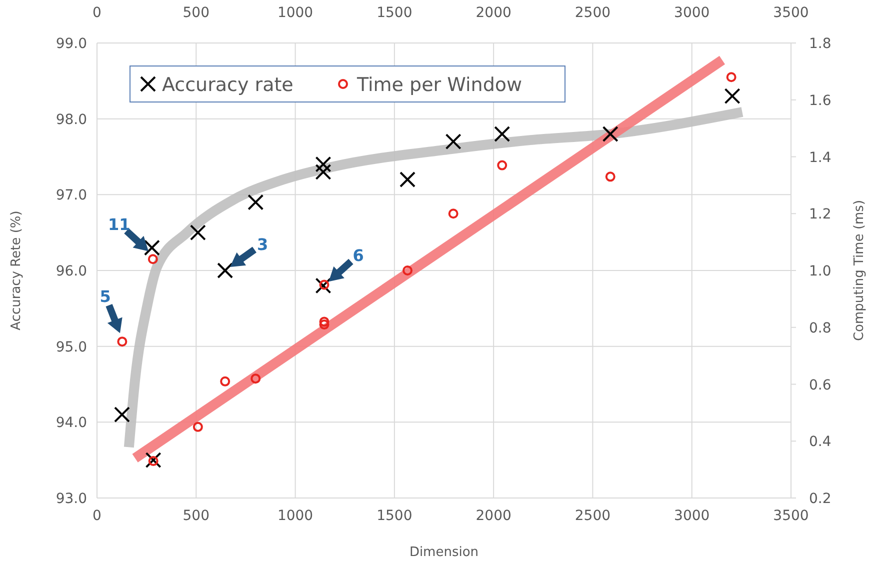 The image size is (877, 570). What do you see at coordinates (820, 442) in the screenshot?
I see `y2-tick-label: 0.4` at bounding box center [820, 442].